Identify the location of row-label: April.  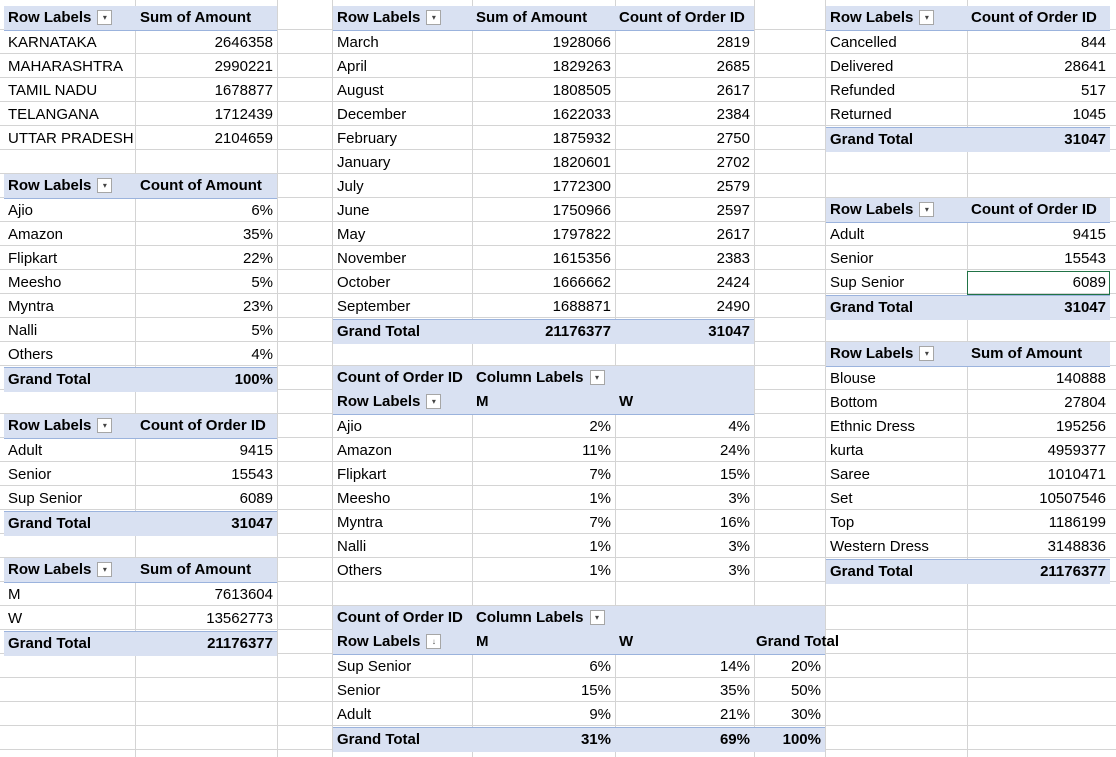
(352, 66).